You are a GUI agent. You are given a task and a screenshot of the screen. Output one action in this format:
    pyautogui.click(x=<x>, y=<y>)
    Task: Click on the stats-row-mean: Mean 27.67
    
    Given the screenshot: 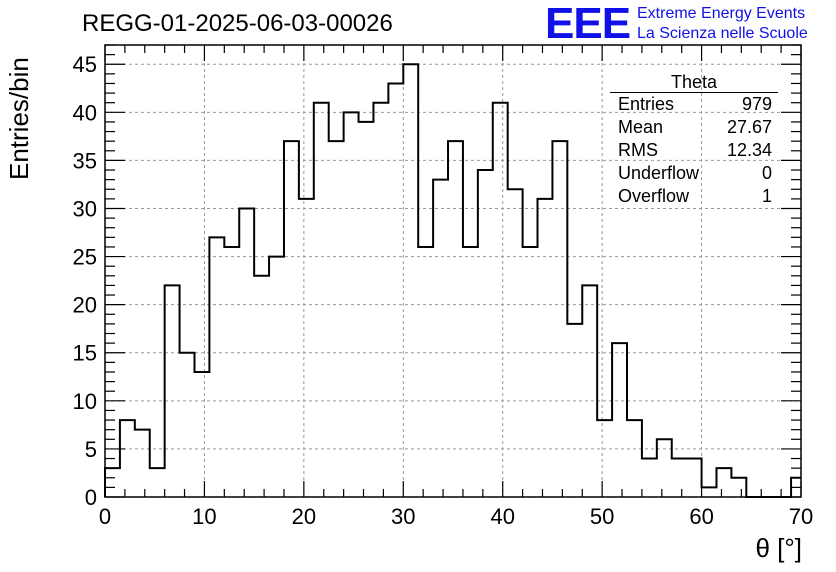 What is the action you would take?
    pyautogui.click(x=694, y=127)
    